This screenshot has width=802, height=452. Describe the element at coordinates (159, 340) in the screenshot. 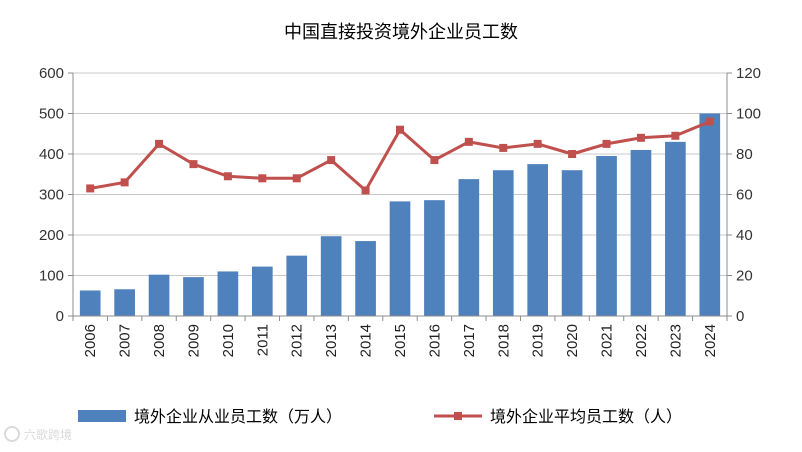

I see `x-tick-label: 2008` at that location.